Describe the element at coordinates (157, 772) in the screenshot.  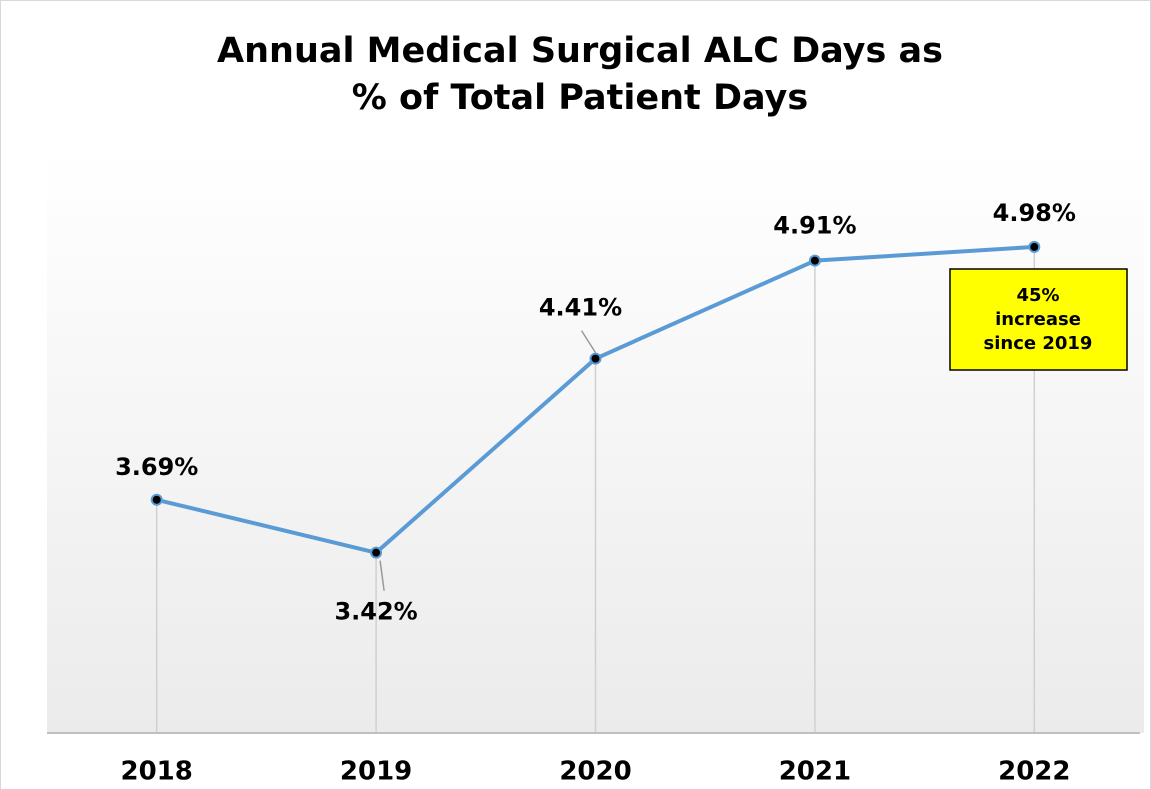
I see `x-tick-label: 2018` at that location.